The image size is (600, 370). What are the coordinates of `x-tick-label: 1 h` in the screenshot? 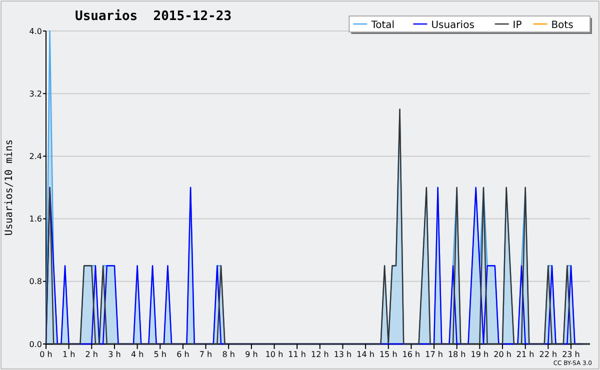 It's located at (69, 354).